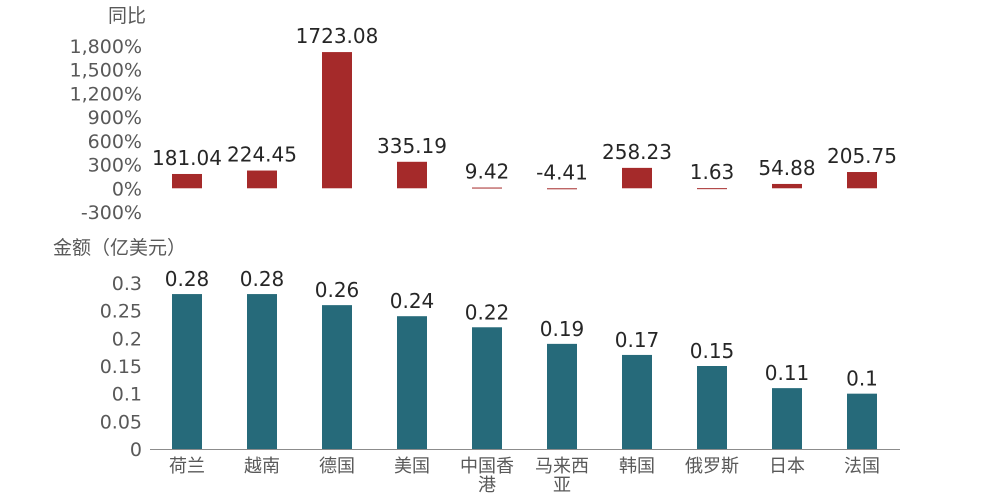  I want to click on x-axis-category-label: 越南, so click(262, 466).